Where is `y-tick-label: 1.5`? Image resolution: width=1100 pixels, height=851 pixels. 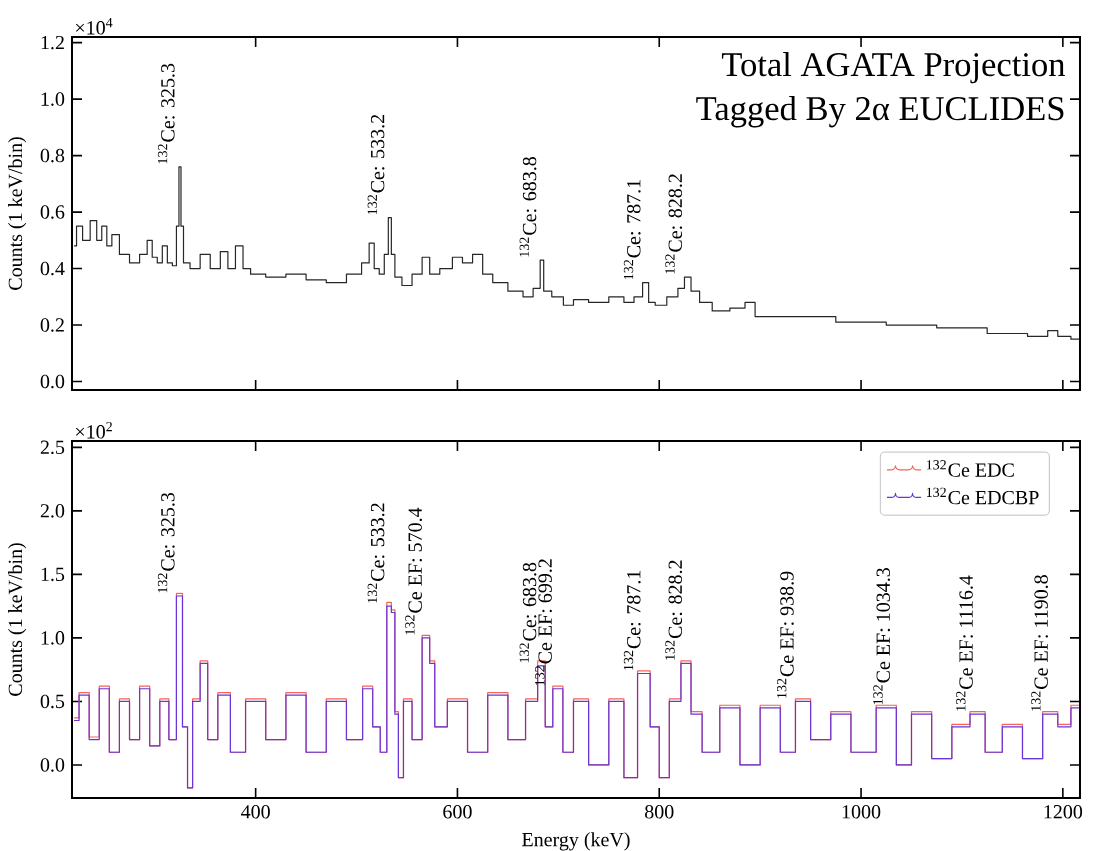 y-tick-label: 1.5 is located at coordinates (53, 574).